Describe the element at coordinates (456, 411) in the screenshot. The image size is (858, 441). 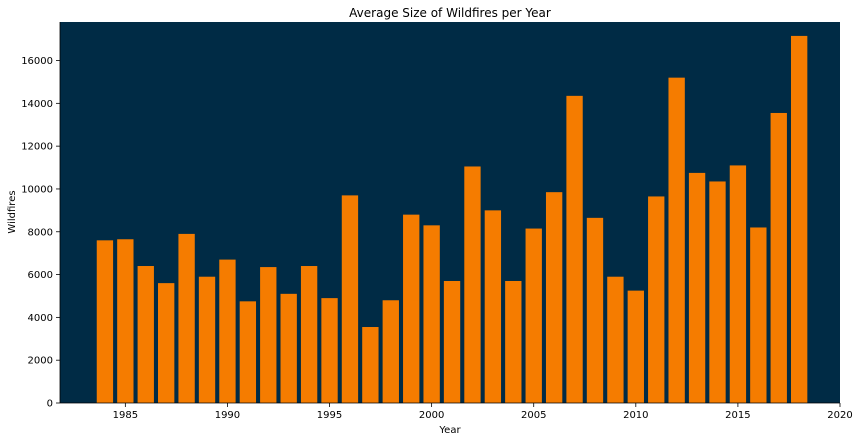
I see `x-axis: 1985 1990 1995 2000 2005 2010 2015 2020` at that location.